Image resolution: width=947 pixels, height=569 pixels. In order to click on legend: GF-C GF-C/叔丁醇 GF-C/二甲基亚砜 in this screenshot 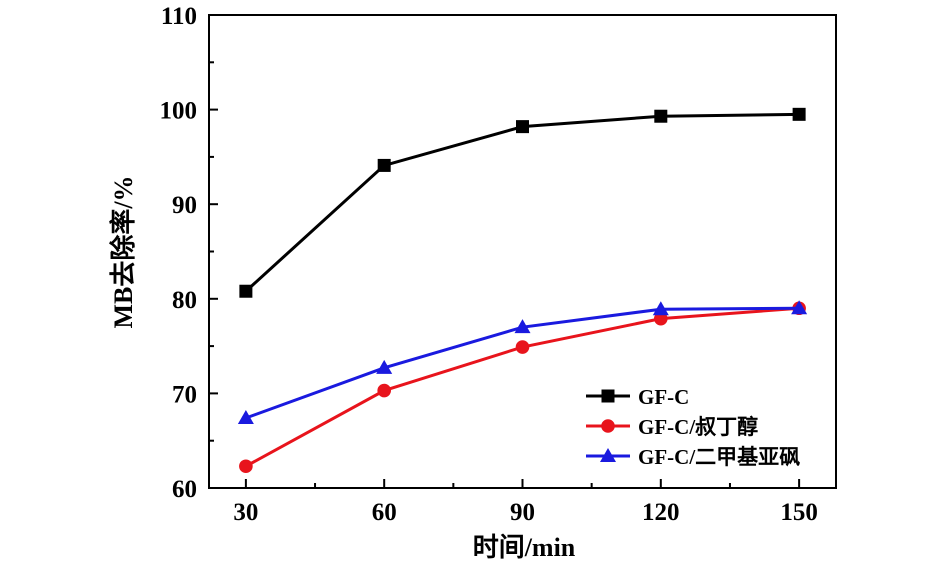, I will do `click(693, 427)`.